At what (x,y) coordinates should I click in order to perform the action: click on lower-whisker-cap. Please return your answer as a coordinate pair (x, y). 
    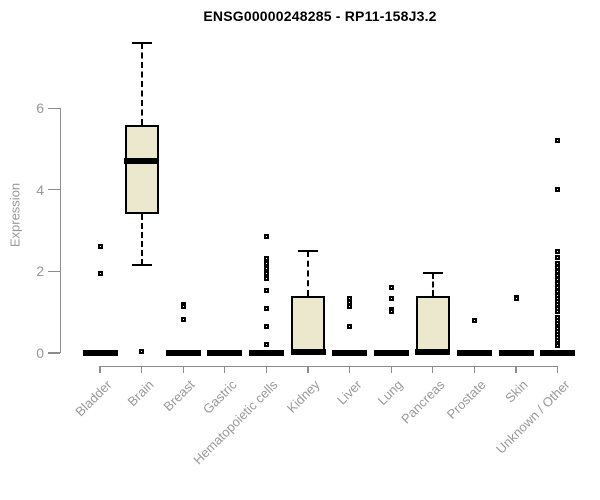
    Looking at the image, I should click on (141, 265).